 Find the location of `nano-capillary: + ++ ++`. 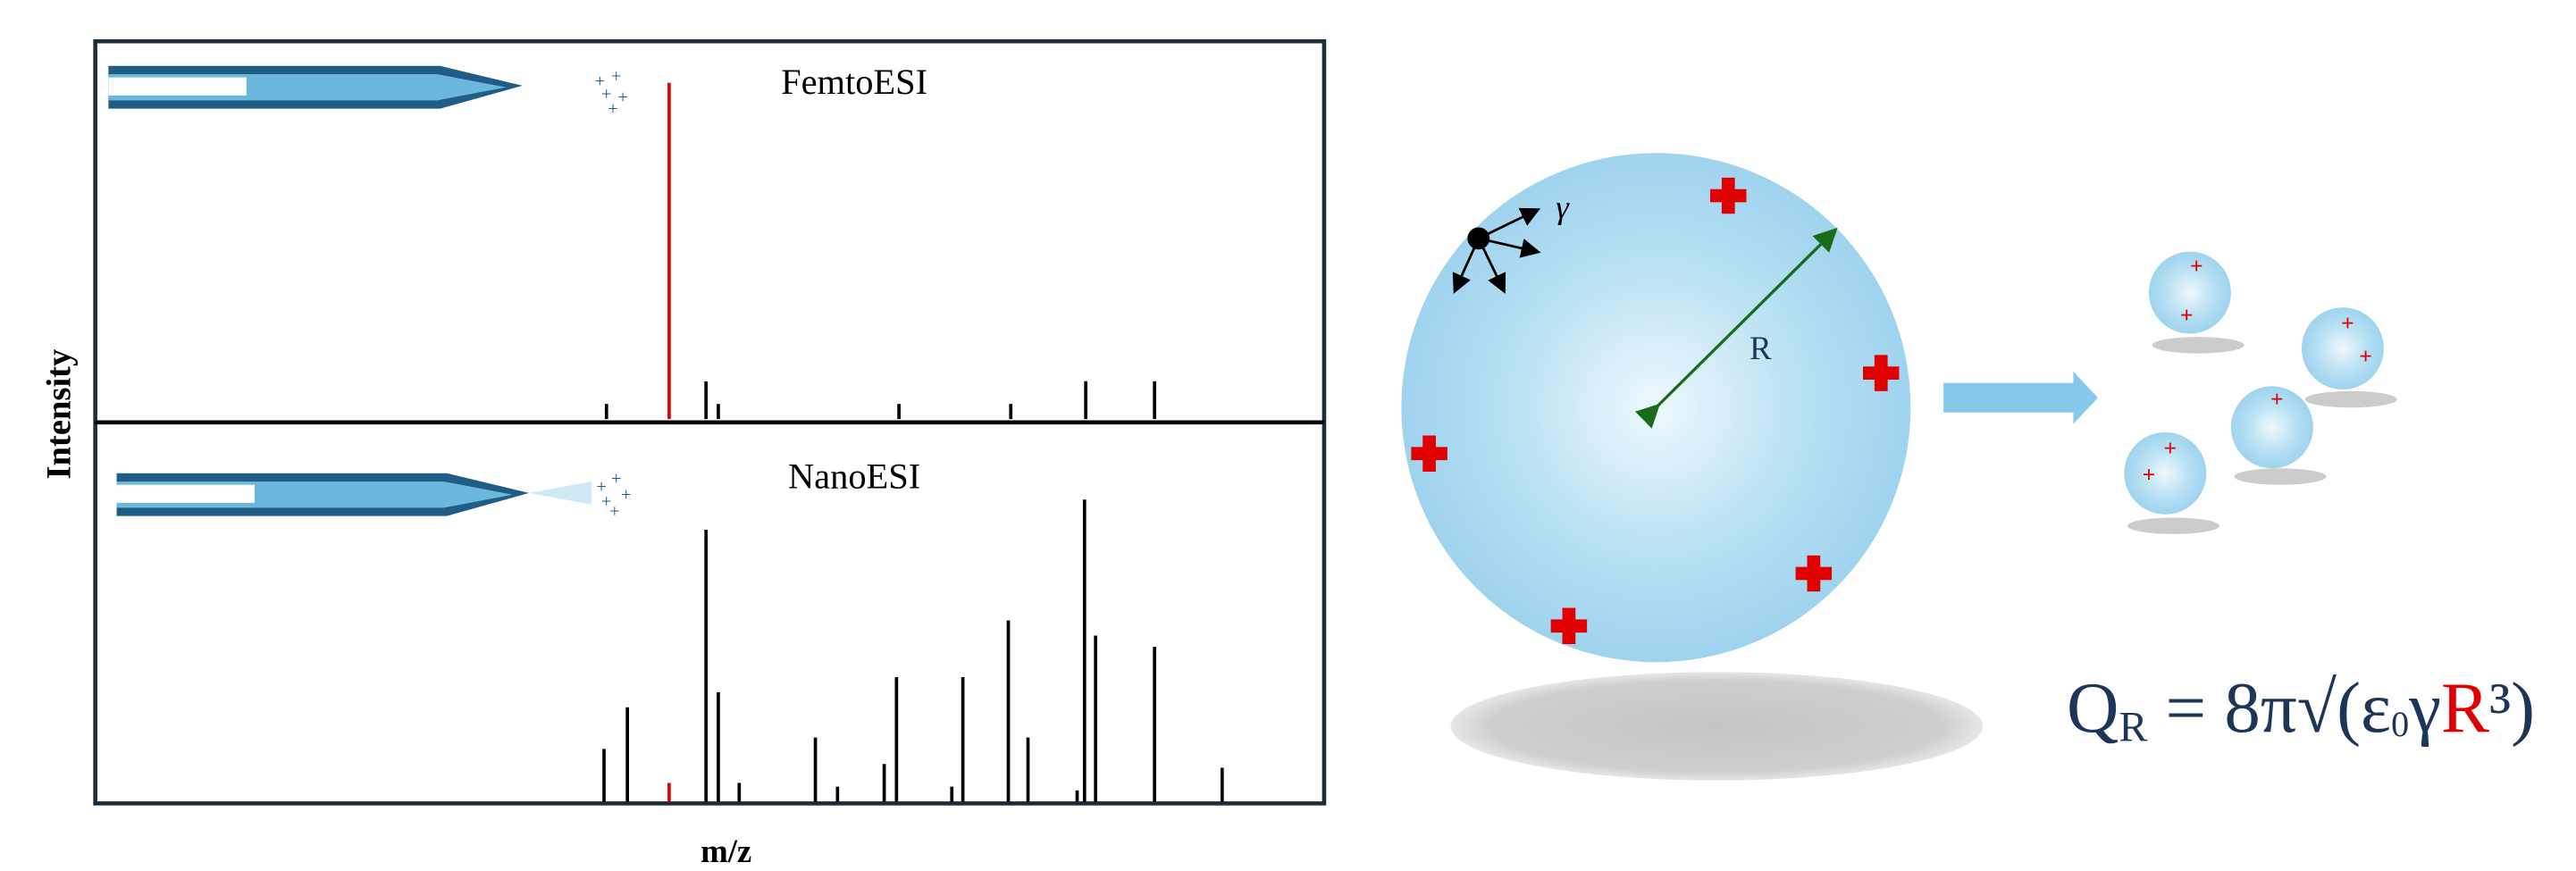

nano-capillary: + ++ ++ is located at coordinates (373, 495).